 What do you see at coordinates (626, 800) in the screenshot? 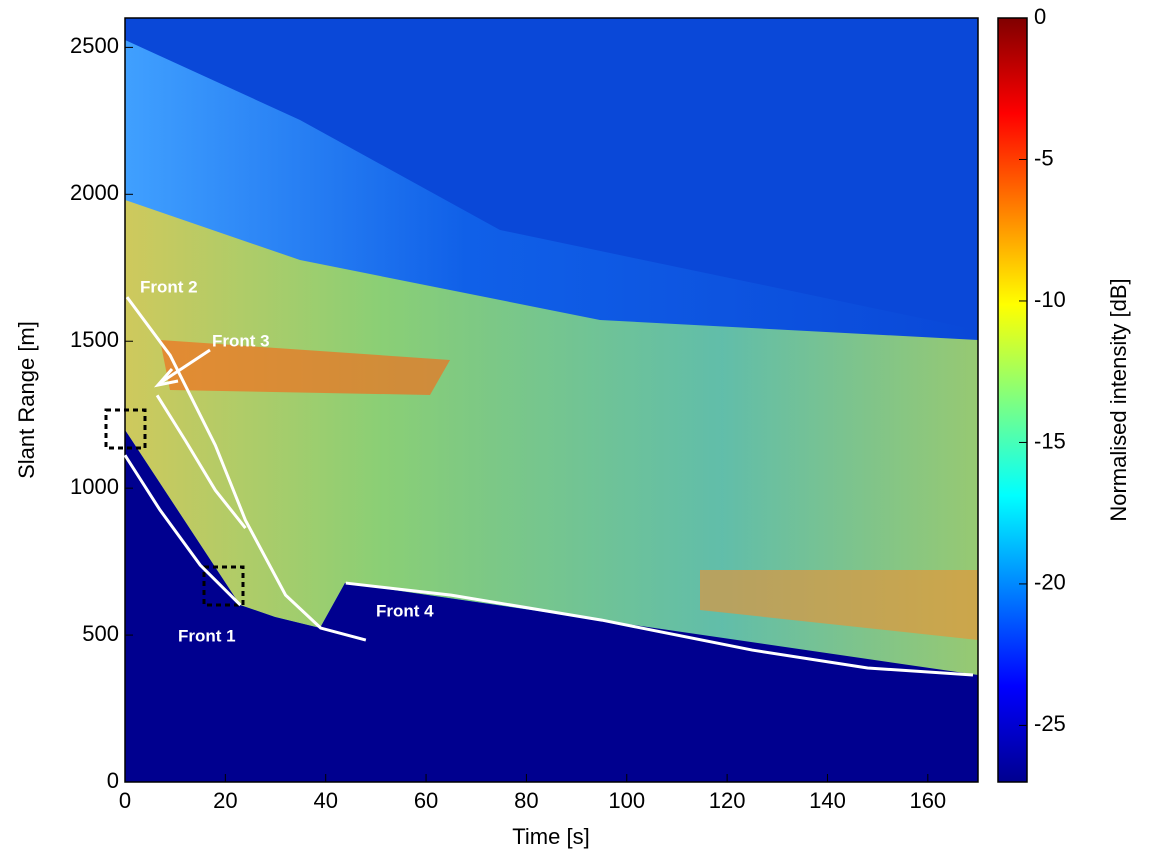
I see `x-tick-label: 100` at bounding box center [626, 800].